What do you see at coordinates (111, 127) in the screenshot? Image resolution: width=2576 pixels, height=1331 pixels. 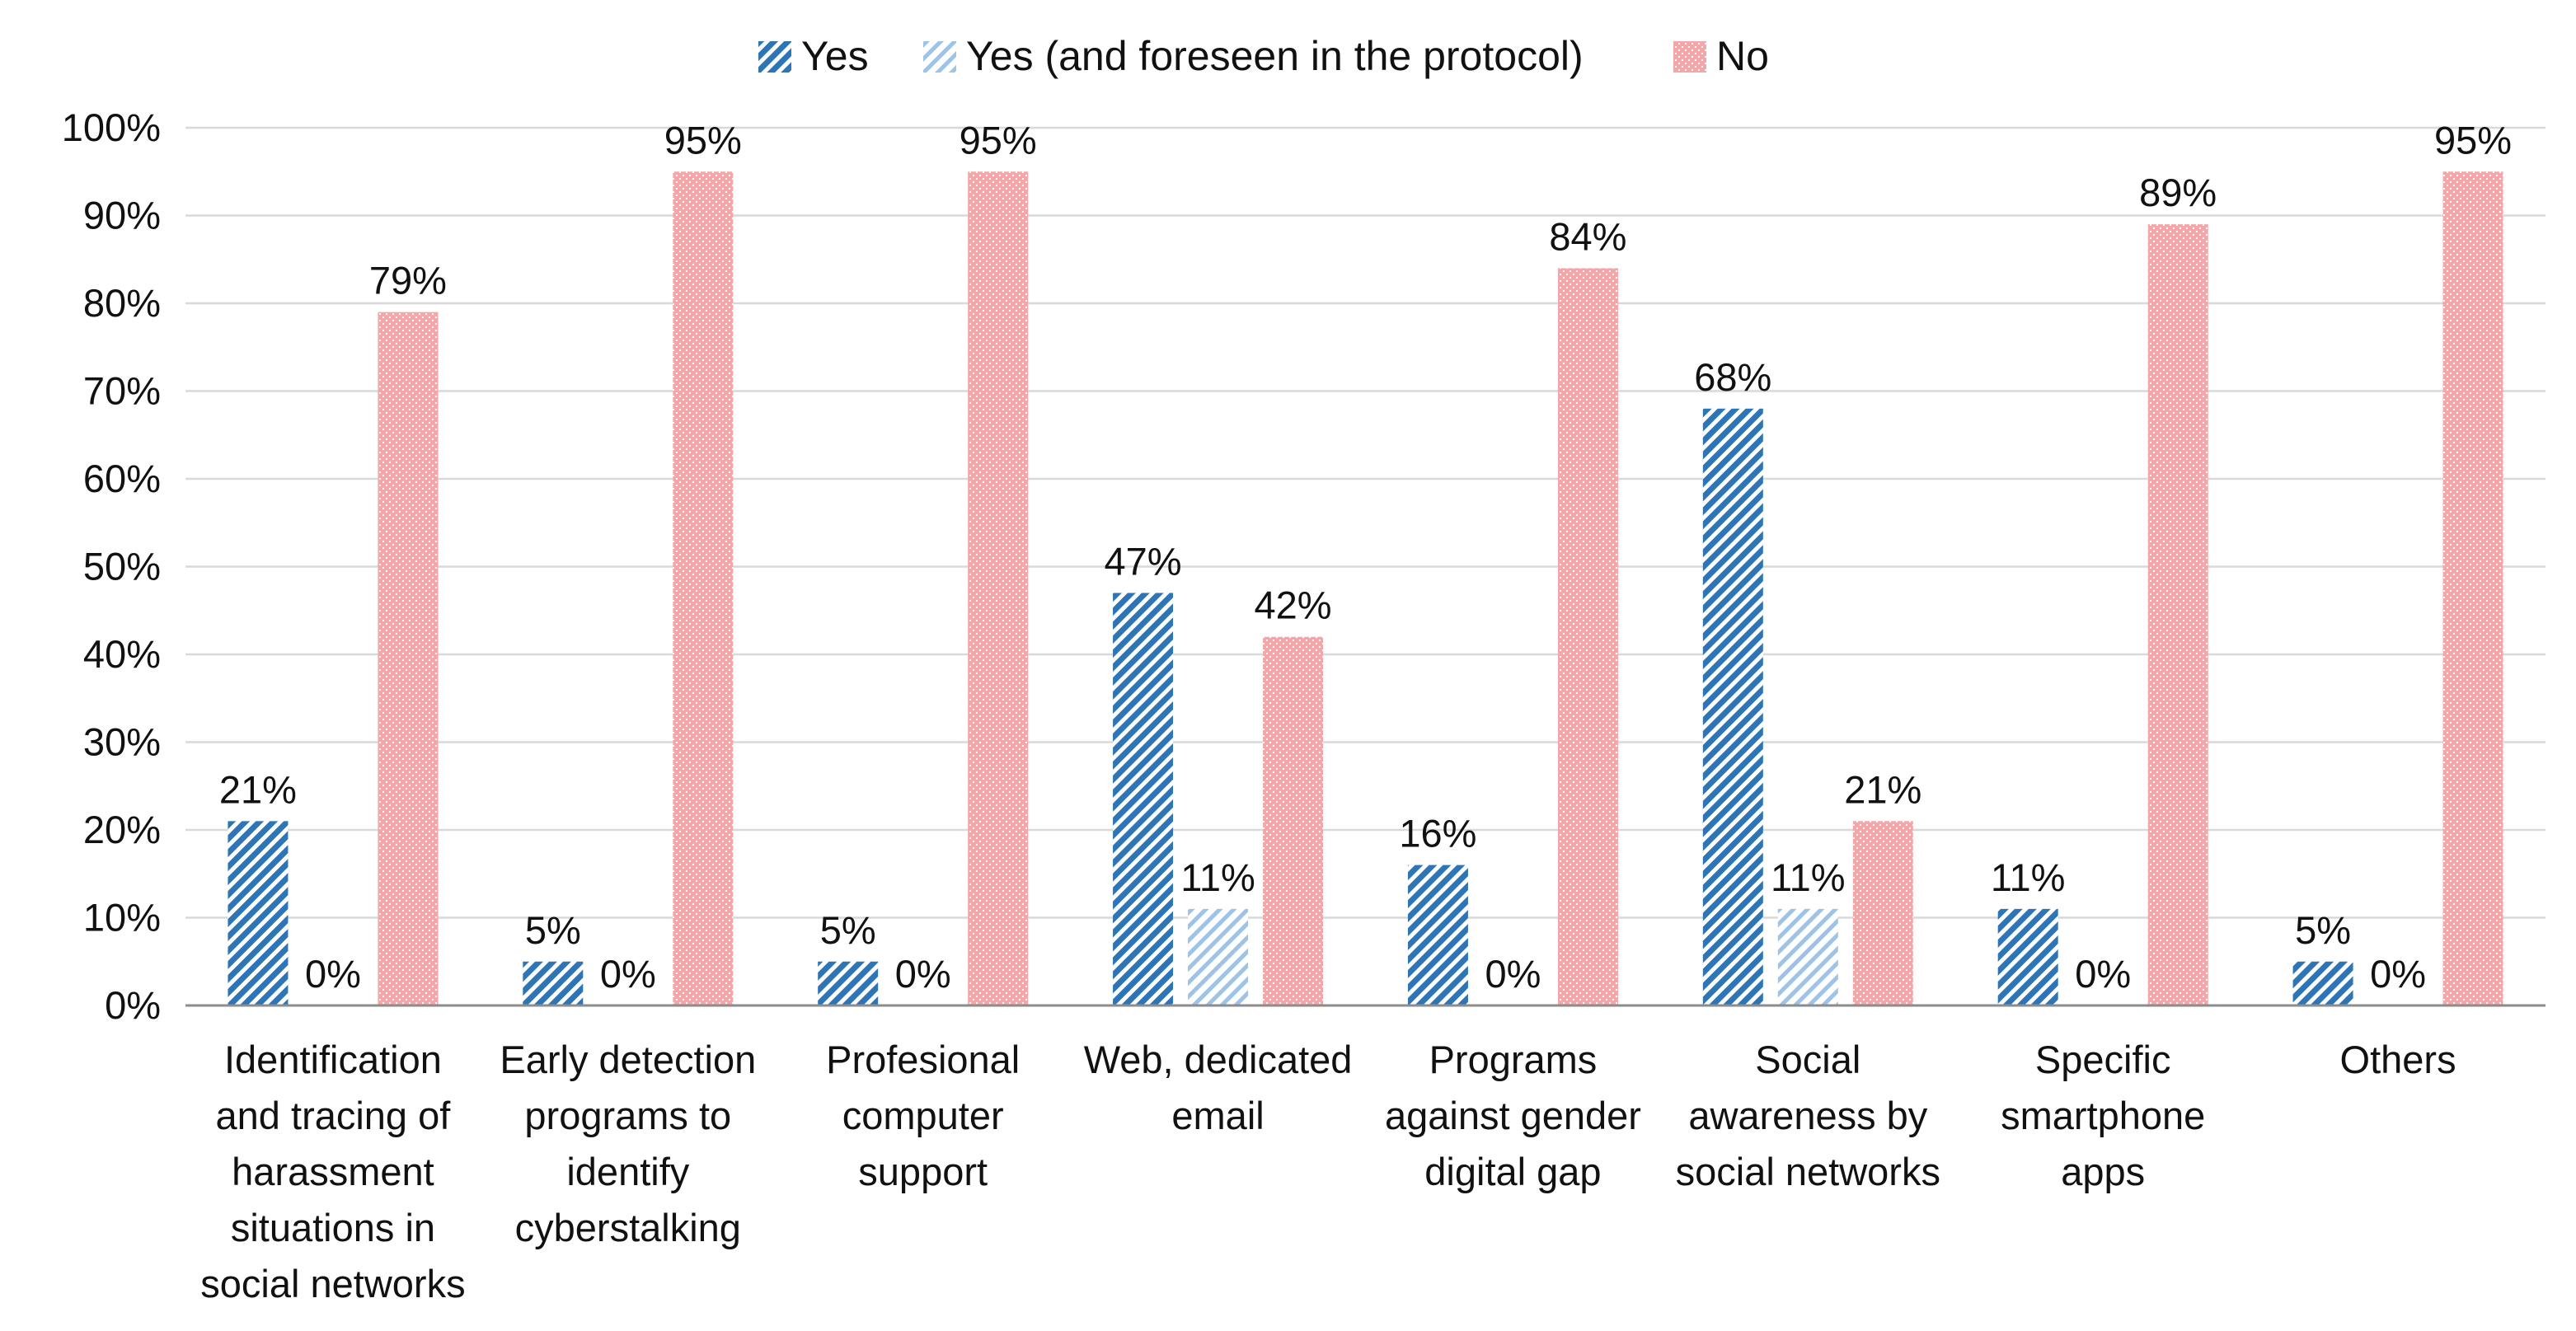 I see `y-tick-label: 100%` at bounding box center [111, 127].